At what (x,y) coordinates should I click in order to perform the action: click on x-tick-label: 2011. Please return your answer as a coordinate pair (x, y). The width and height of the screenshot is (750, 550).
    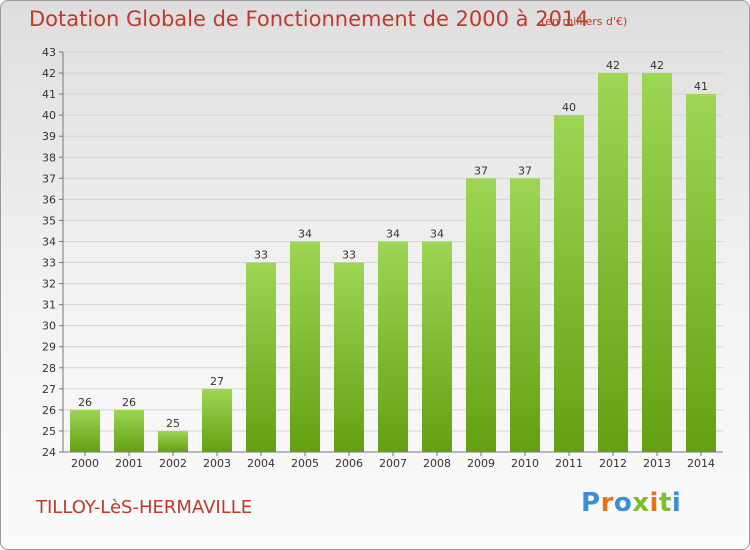
    Looking at the image, I should click on (569, 463).